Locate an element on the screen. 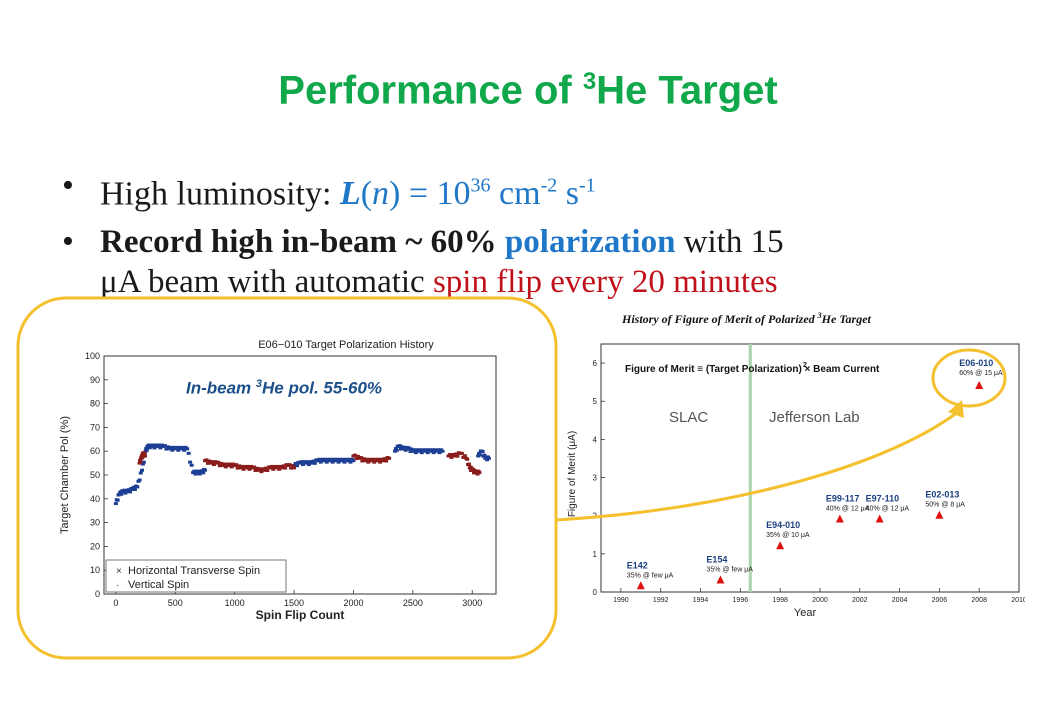  e06-010-highlight-circle is located at coordinates (969, 378).